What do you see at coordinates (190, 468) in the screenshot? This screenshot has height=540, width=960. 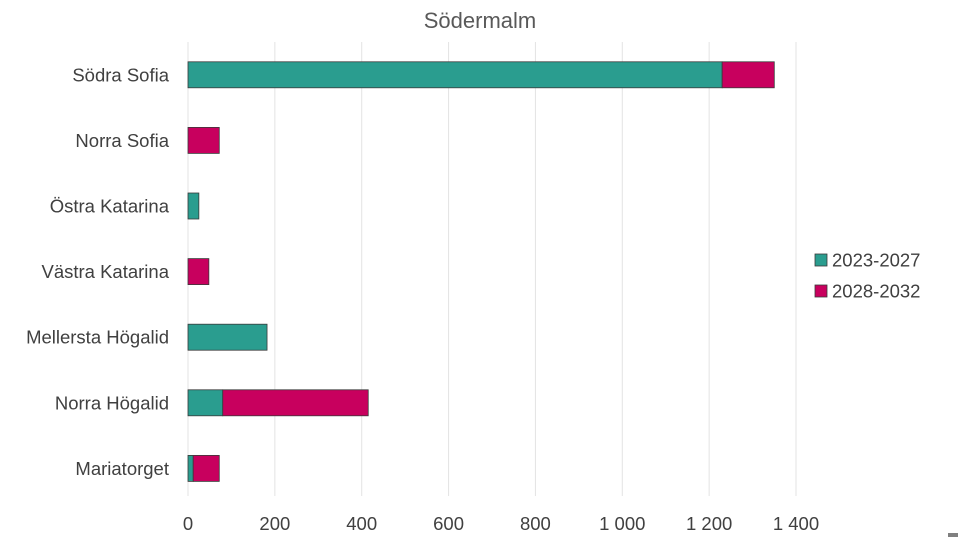 I see `bar-mariatorget-2023-2027` at bounding box center [190, 468].